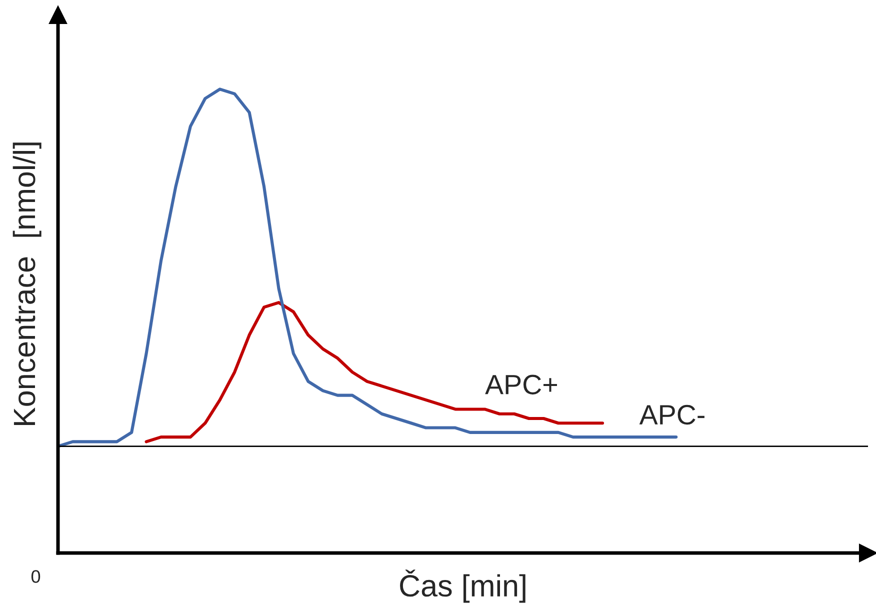 This screenshot has width=876, height=607. What do you see at coordinates (35, 576) in the screenshot?
I see `text: 0` at bounding box center [35, 576].